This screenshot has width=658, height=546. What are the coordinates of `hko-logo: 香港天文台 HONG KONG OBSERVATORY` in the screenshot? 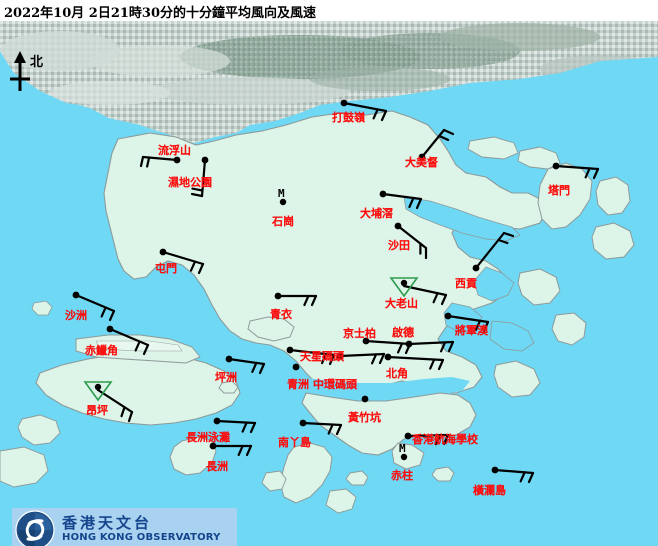 It's located at (124, 527).